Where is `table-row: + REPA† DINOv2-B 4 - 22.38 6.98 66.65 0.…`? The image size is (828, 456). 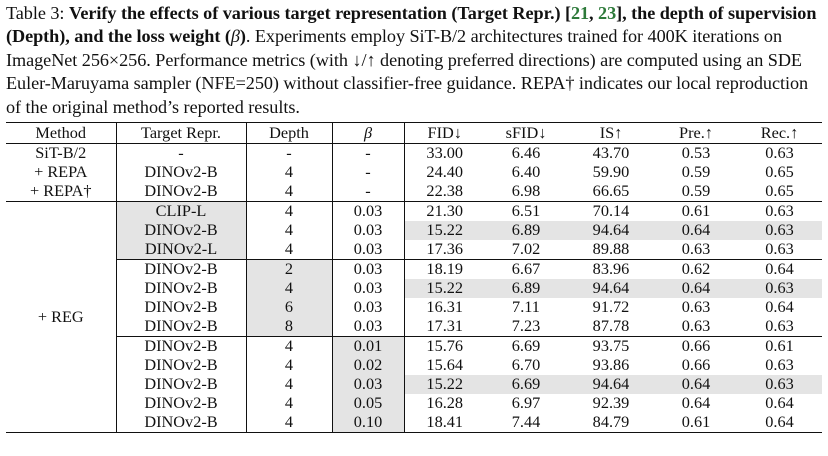 table-row: + REPA† DINOv2-B 4 - 22.38 6.98 66.65 0.… is located at coordinates (414, 192).